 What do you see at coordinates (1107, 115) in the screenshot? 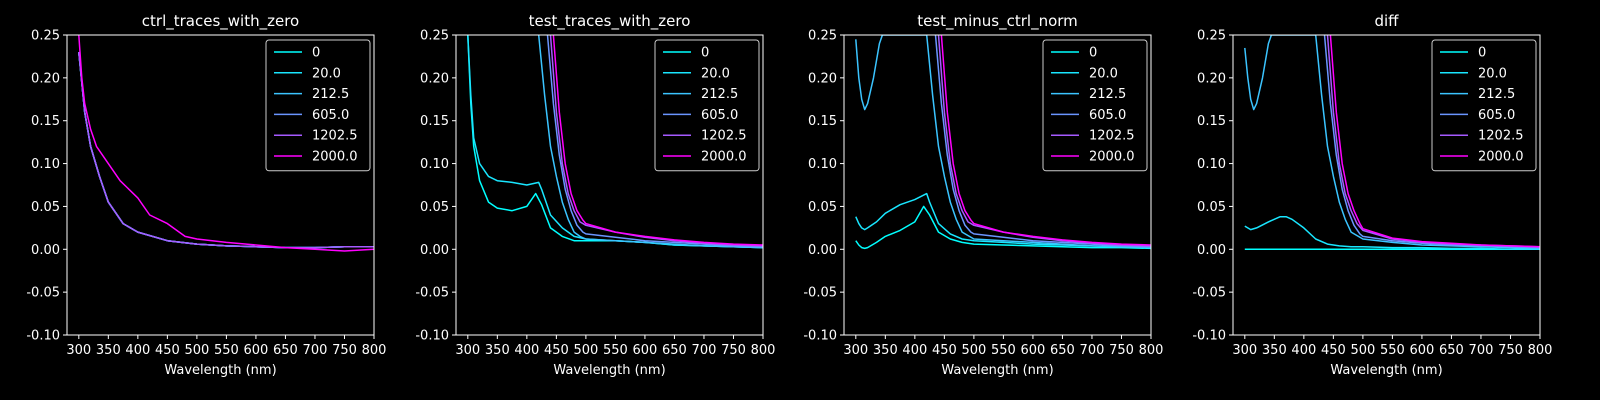
I see `legend-label: 605.0` at bounding box center [1107, 115].